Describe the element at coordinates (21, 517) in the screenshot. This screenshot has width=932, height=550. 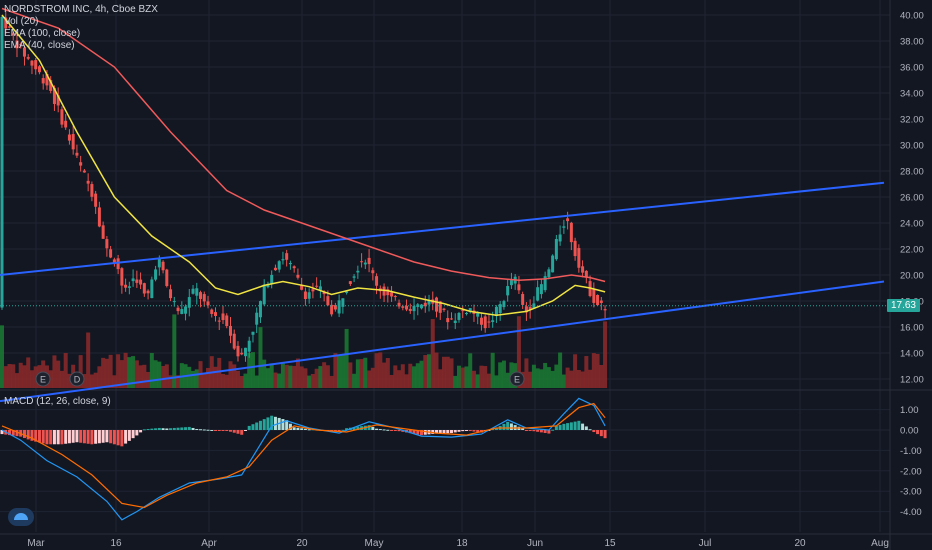
I see `tradingview-logo-icon` at that location.